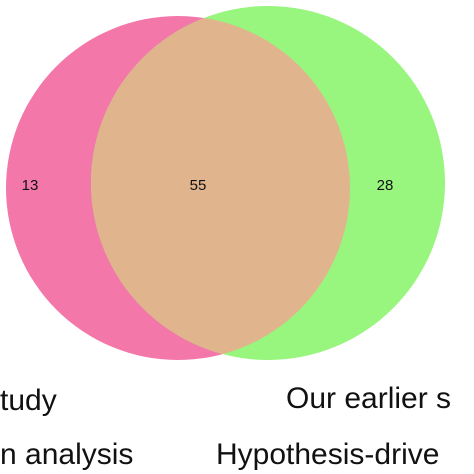  I want to click on overlap-count: 55, so click(198, 185).